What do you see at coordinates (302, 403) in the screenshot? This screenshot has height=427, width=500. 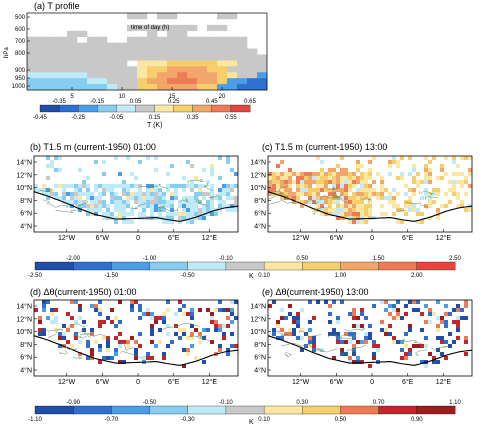 I see `colorbar-top-label: 0.30` at bounding box center [302, 403].